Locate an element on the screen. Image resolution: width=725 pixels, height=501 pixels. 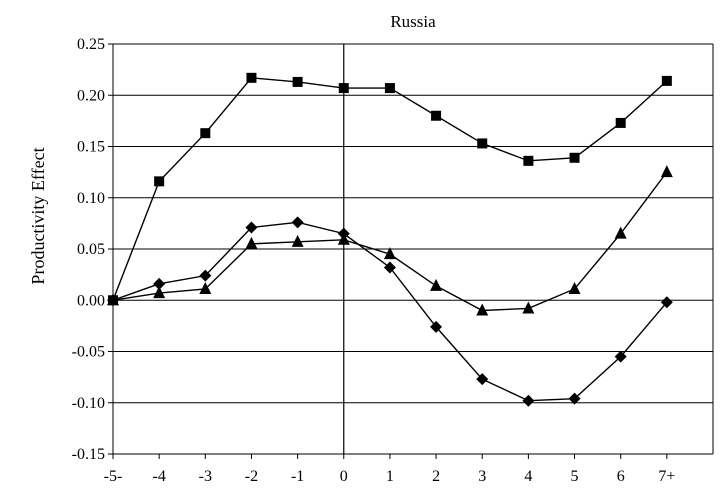
x-tick-label: -5- is located at coordinates (113, 476).